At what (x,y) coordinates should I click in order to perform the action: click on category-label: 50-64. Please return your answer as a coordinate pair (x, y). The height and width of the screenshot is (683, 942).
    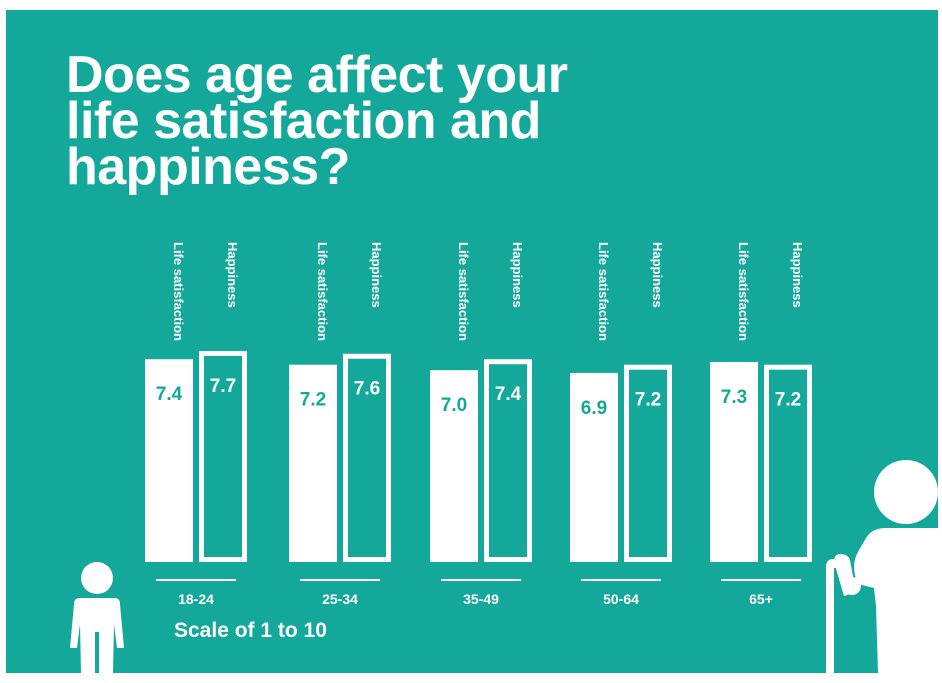
    Looking at the image, I should click on (621, 599).